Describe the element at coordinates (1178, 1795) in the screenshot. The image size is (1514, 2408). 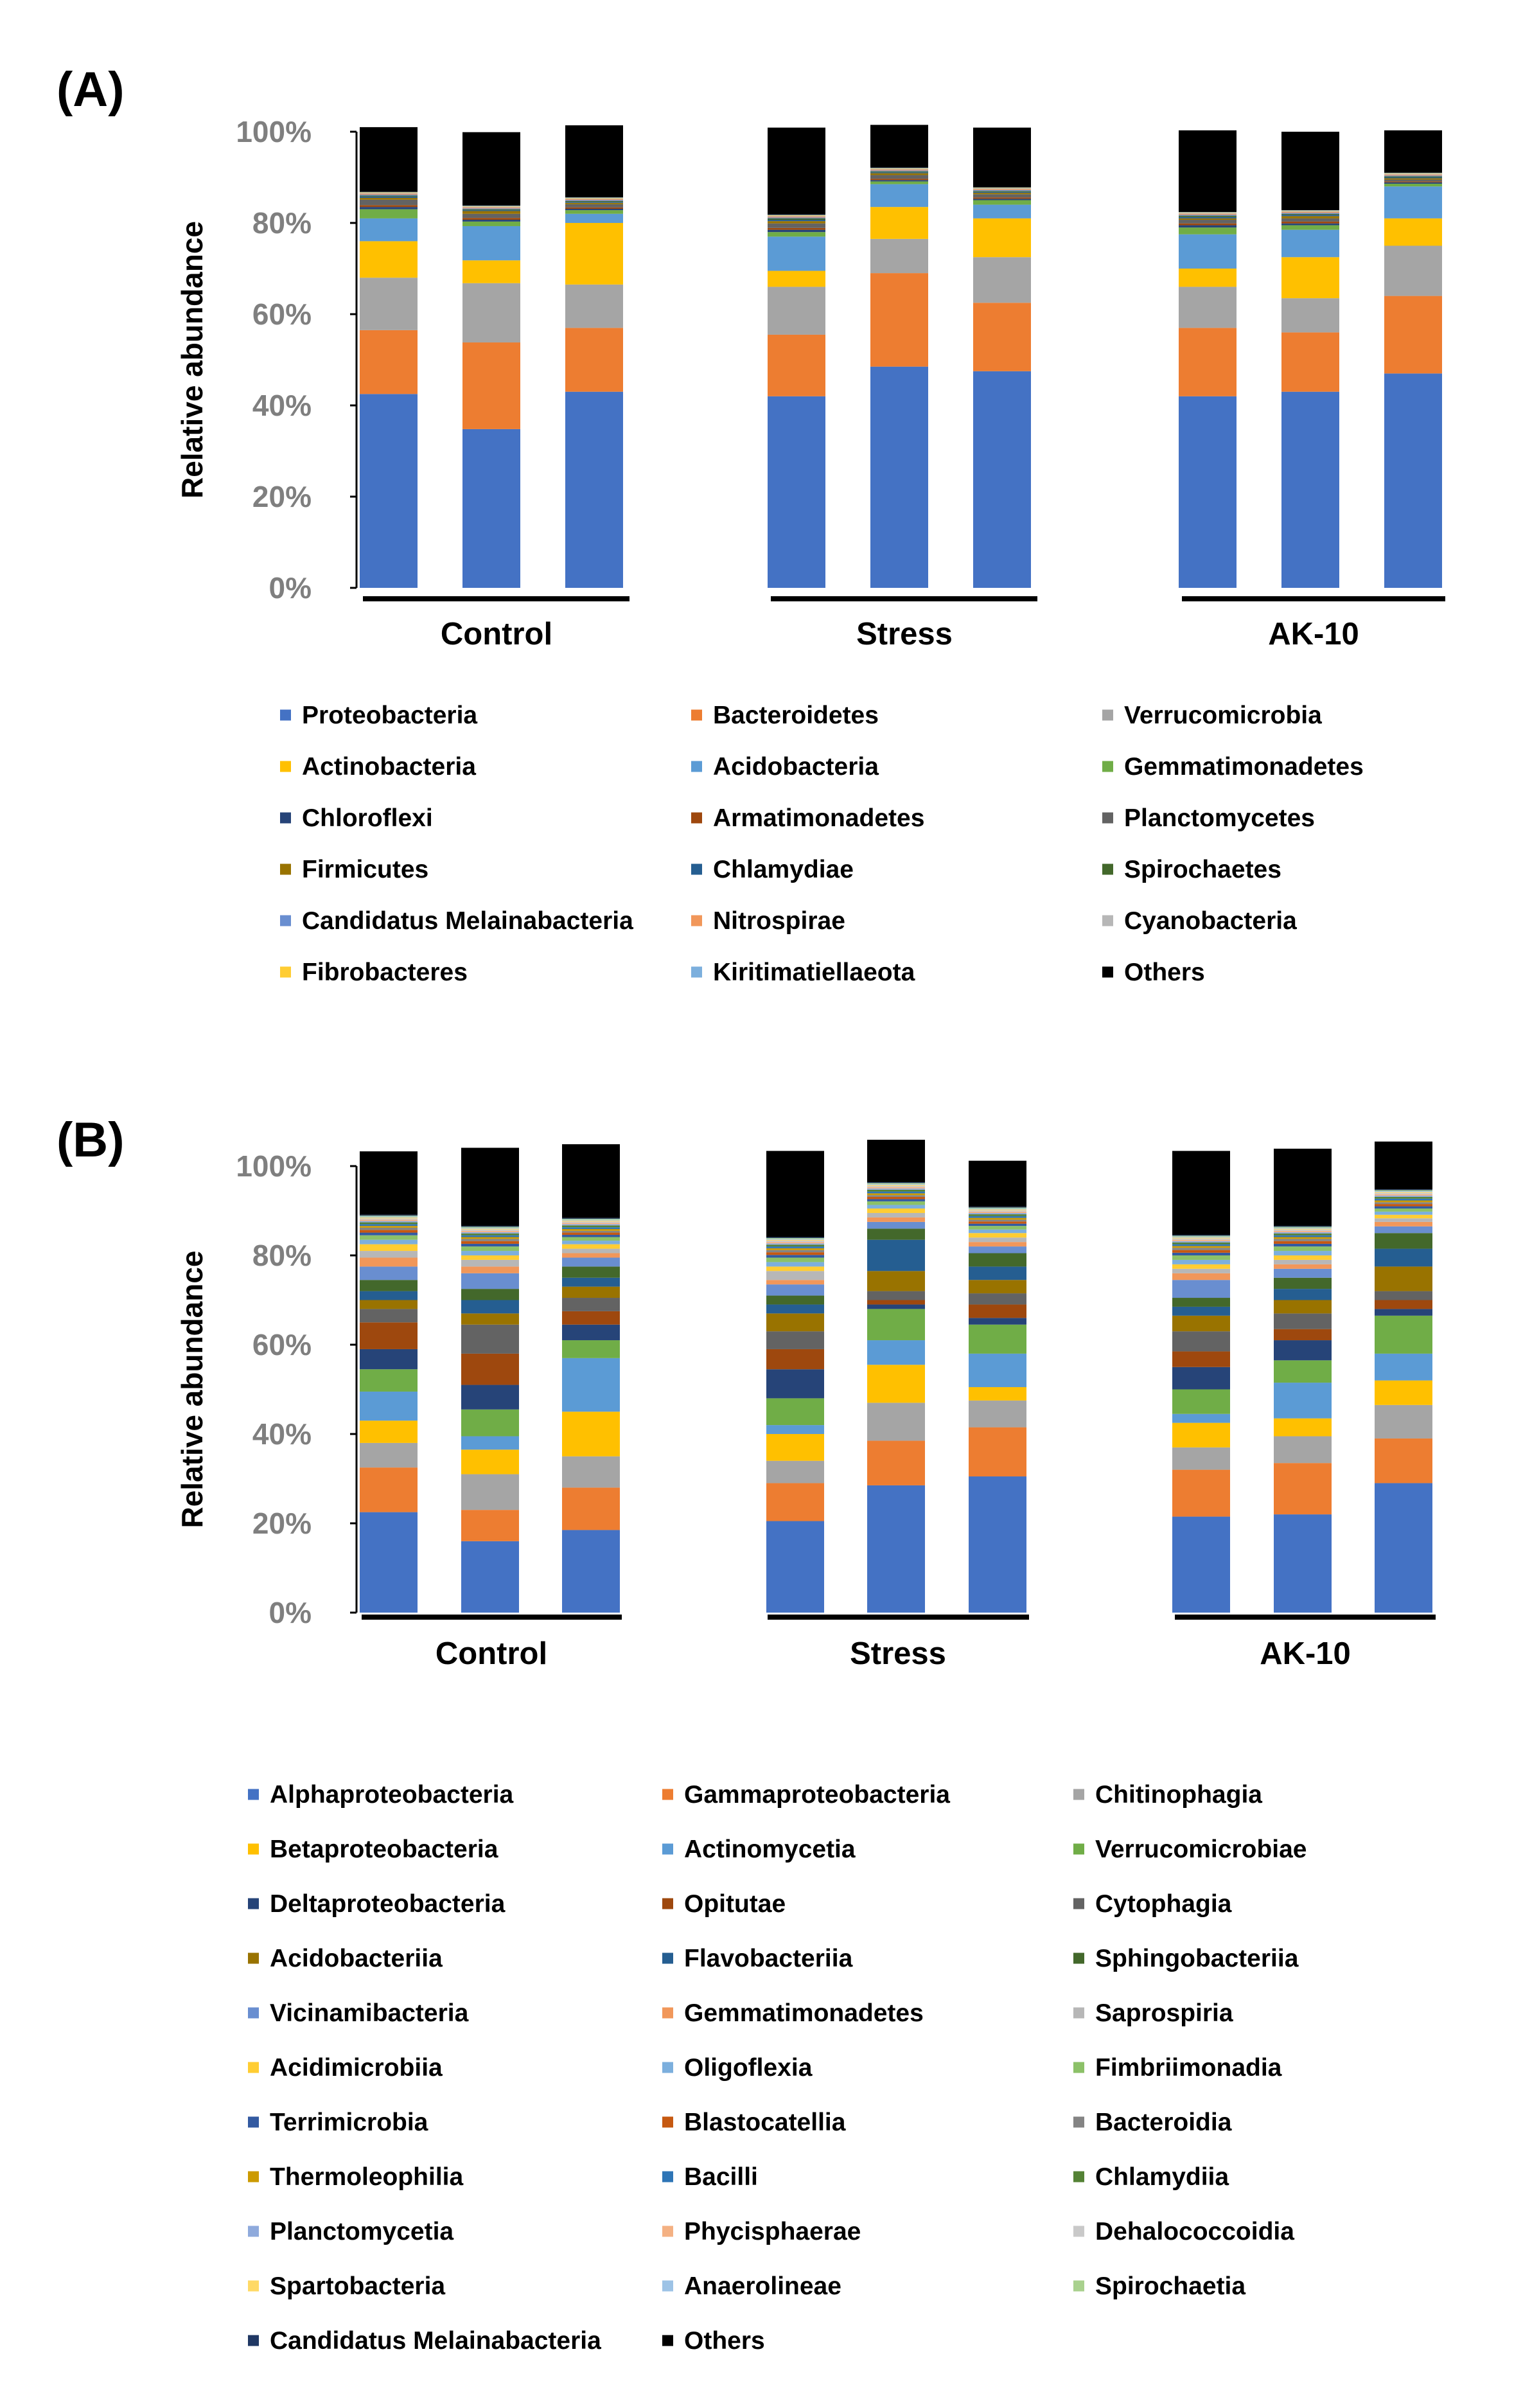
I see `legend-label: Chitinophagia` at that location.